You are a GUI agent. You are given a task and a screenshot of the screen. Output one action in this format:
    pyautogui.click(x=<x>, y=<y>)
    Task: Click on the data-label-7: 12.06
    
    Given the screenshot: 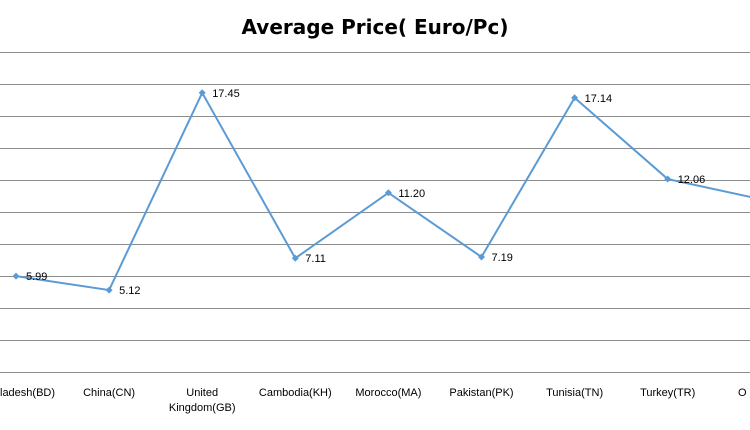 What is the action you would take?
    pyautogui.click(x=692, y=180)
    